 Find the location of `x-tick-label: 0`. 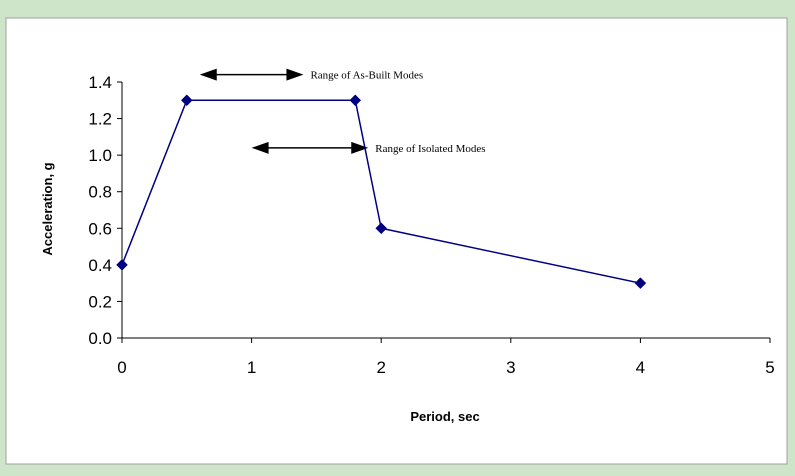

x-tick-label: 0 is located at coordinates (121, 367).